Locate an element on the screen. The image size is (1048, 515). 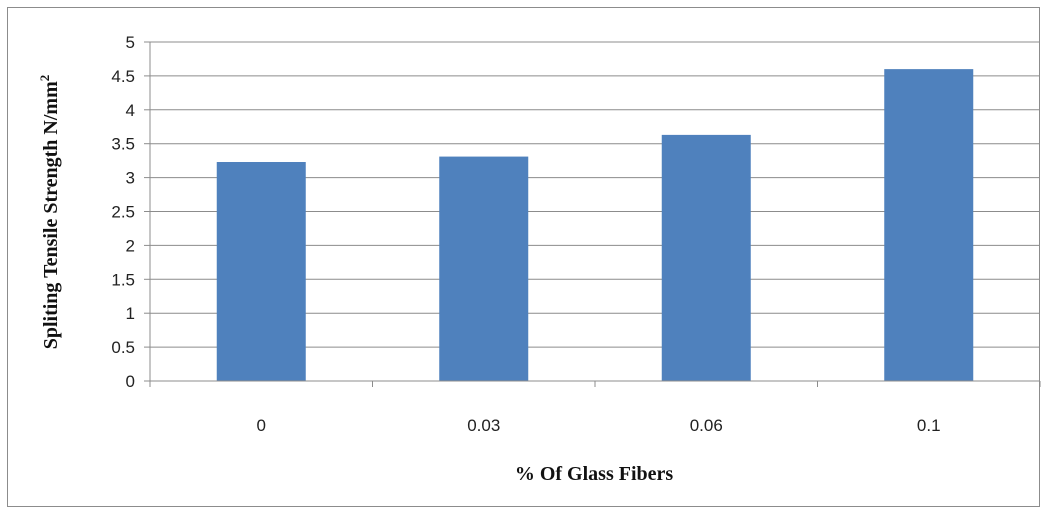
y-tick-label: 3 is located at coordinates (130, 178).